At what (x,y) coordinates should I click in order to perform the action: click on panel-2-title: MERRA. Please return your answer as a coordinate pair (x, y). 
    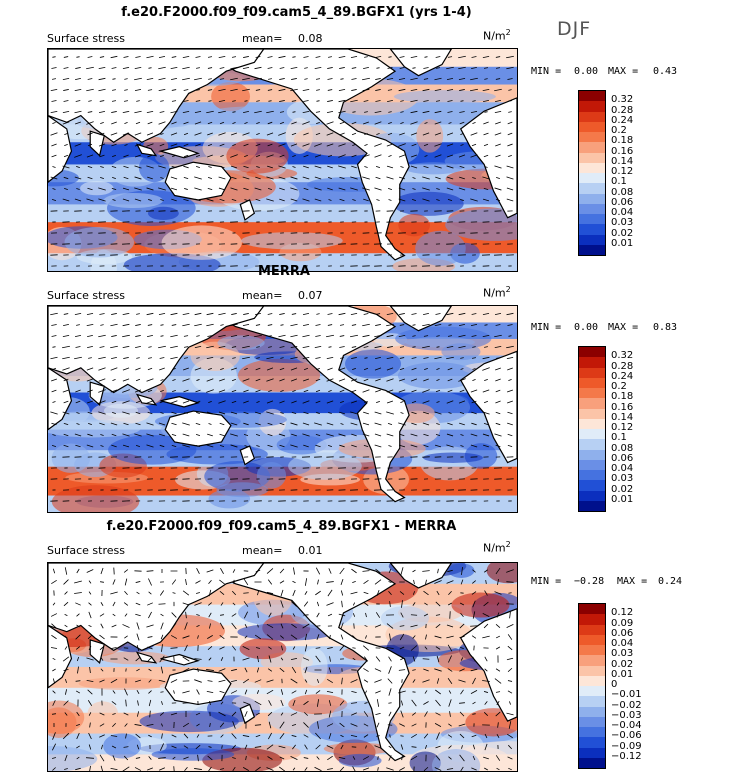
    Looking at the image, I should click on (284, 271).